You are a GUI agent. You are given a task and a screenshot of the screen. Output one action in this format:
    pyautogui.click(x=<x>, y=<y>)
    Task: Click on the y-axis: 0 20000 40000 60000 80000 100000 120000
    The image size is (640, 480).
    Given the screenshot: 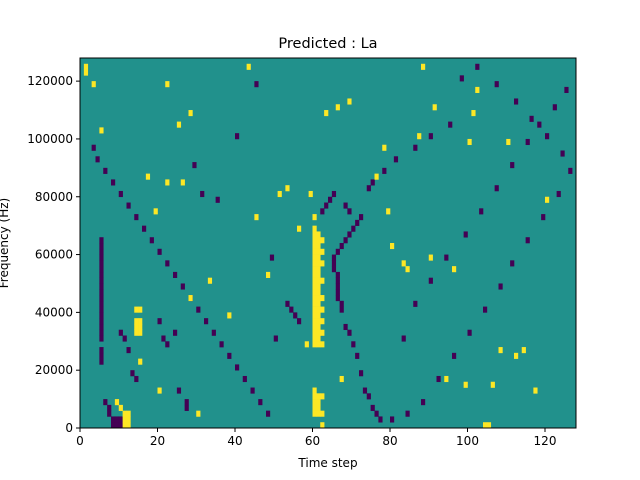 What is the action you would take?
    pyautogui.click(x=53, y=254)
    